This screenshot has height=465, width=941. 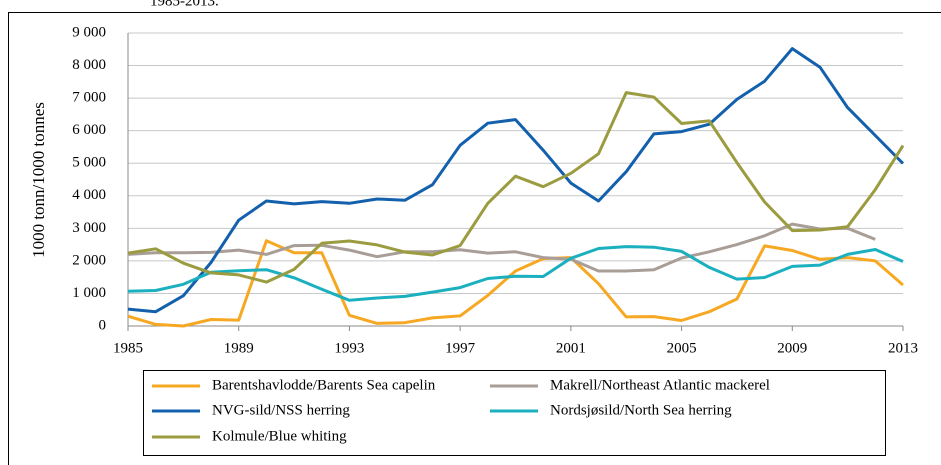 What do you see at coordinates (89, 163) in the screenshot?
I see `y-tick-label: 5 000` at bounding box center [89, 163].